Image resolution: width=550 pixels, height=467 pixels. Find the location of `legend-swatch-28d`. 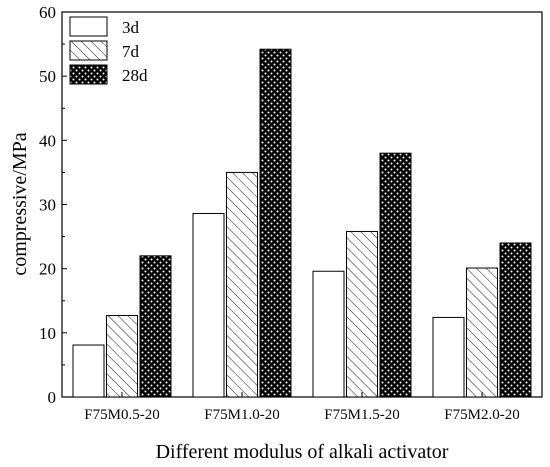

legend-swatch-28d is located at coordinates (88, 74).